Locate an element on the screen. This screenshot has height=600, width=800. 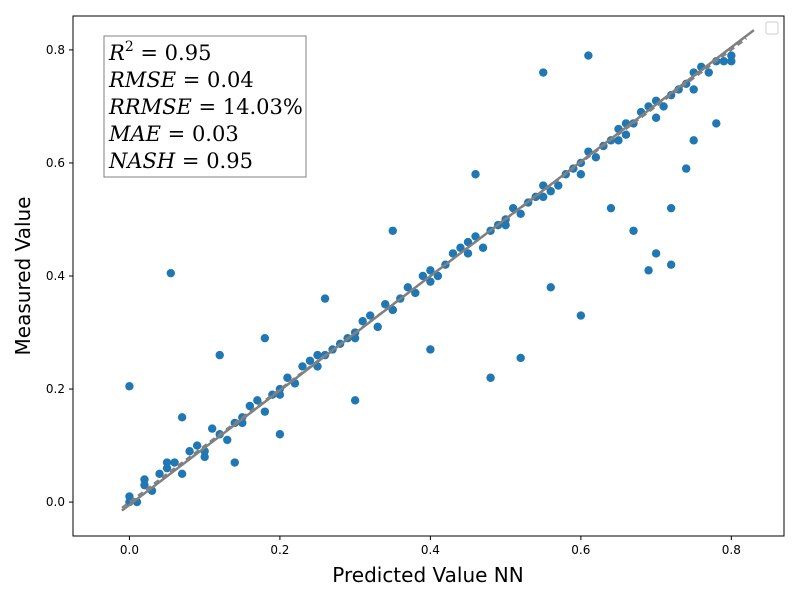
x-tick-label: 0.2 is located at coordinates (279, 550).